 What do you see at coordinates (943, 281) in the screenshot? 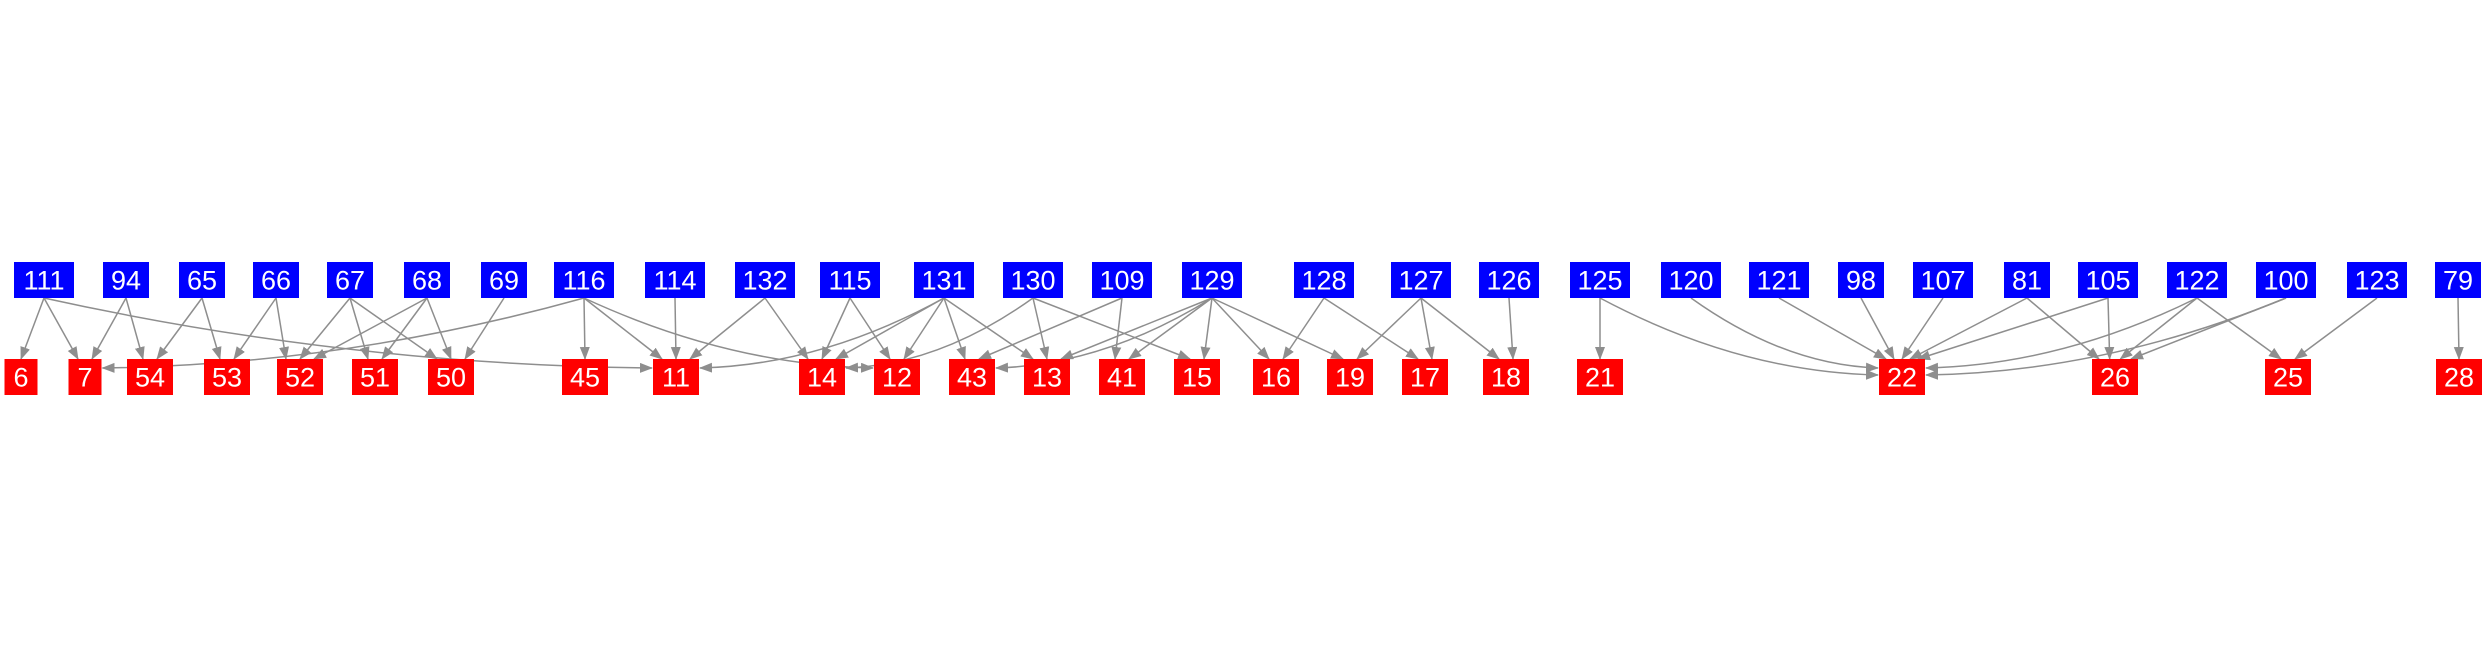
I see `node-label-131: 131` at bounding box center [943, 281].